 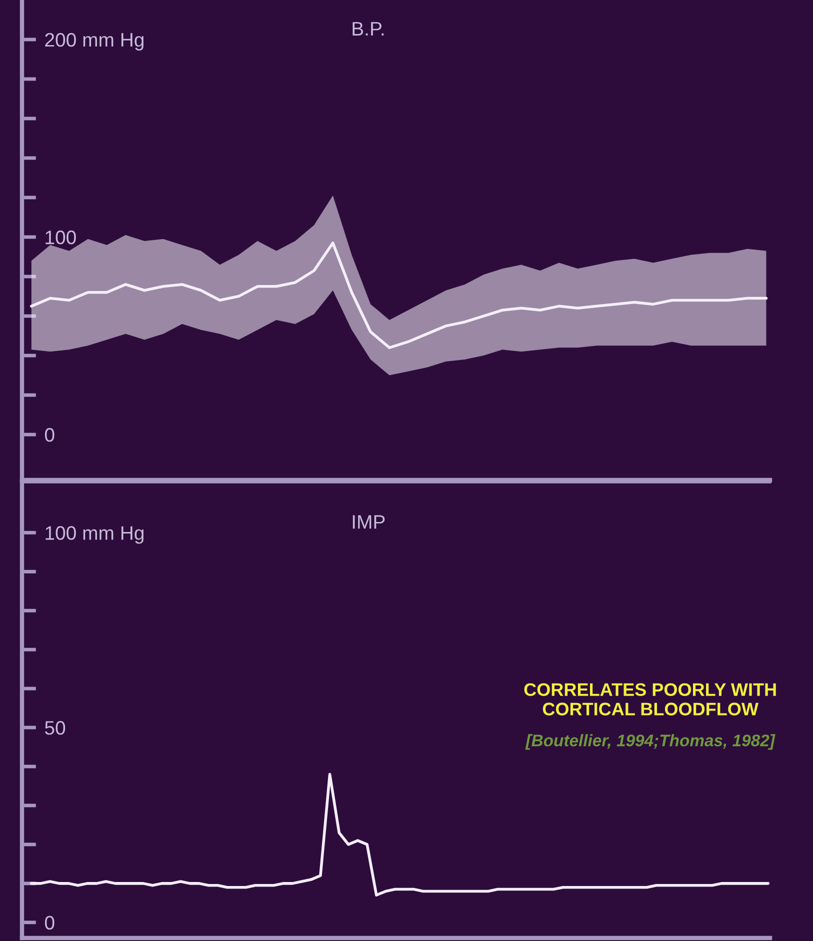 I want to click on y-tick-label: 100, so click(x=61, y=237).